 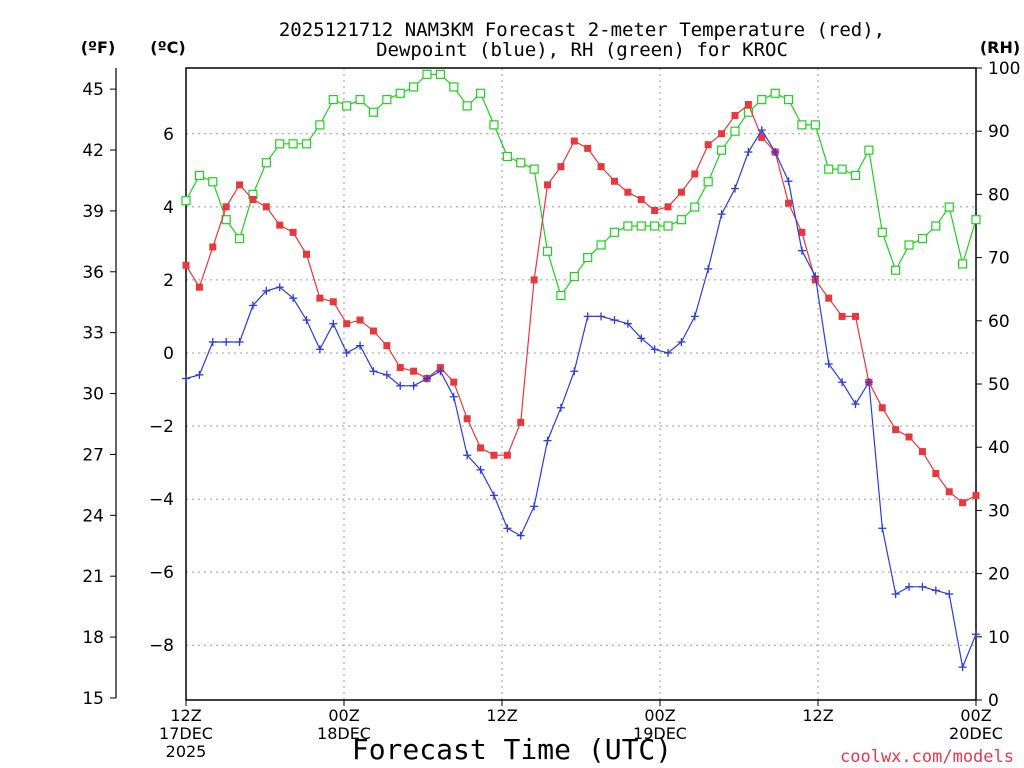 I want to click on fahrenheit-tick-label: 18, so click(x=93, y=638).